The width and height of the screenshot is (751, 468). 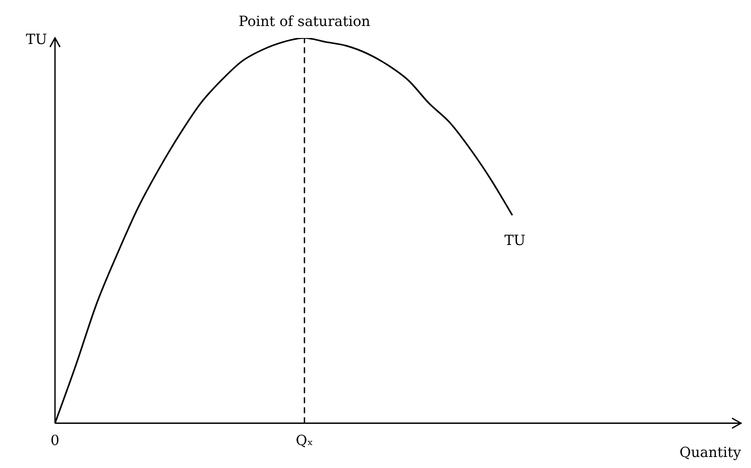 I want to click on y-axis-title: TU, so click(x=37, y=40).